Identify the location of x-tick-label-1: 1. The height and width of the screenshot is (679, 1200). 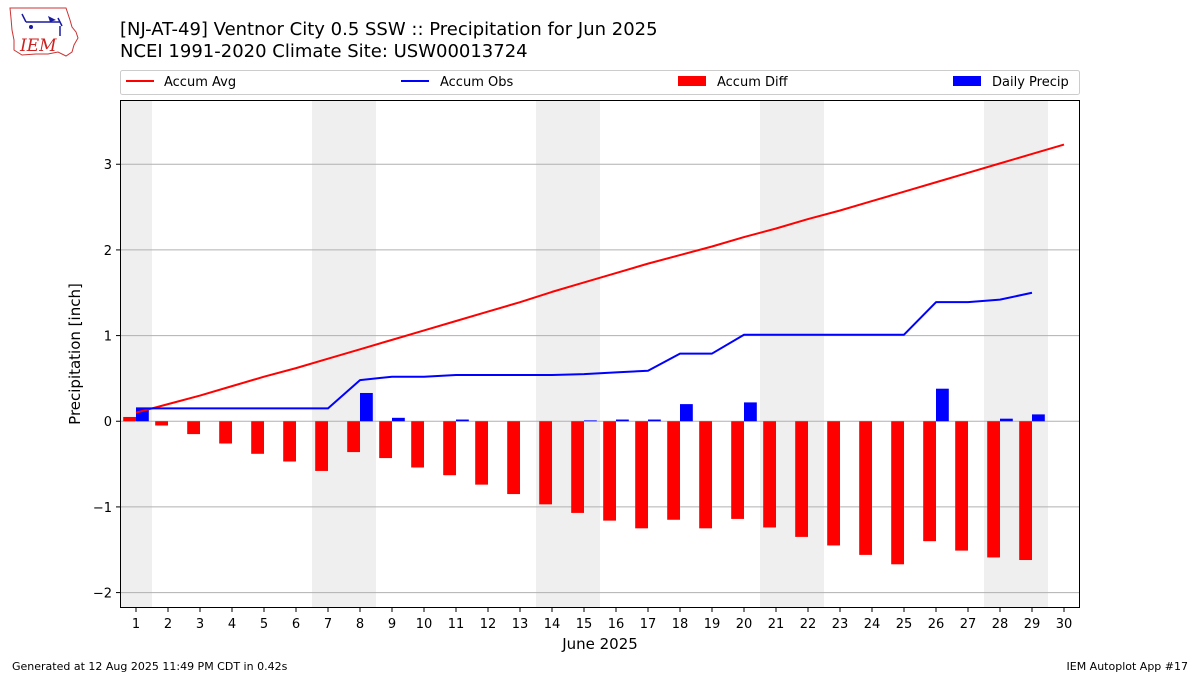
(136, 624).